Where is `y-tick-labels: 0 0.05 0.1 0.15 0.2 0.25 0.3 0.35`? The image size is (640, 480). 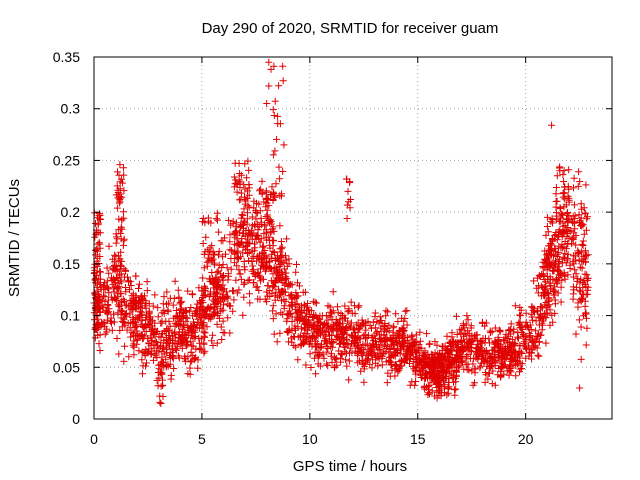
y-tick-labels: 0 0.05 0.1 0.15 0.2 0.25 0.3 0.35 is located at coordinates (66, 238).